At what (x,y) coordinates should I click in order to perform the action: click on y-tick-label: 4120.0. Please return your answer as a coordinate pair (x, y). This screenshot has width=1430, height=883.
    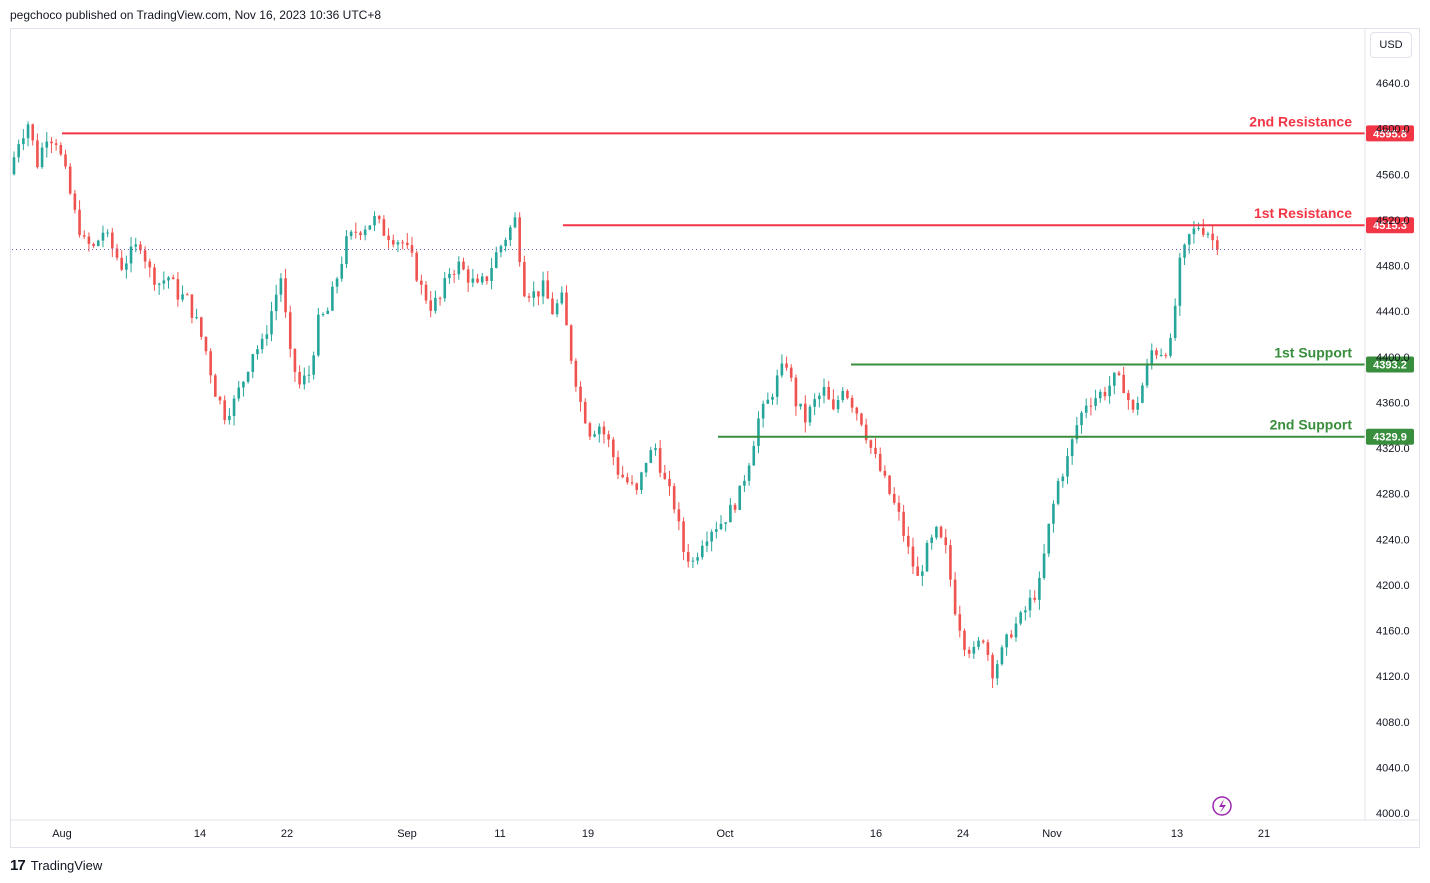
    Looking at the image, I should click on (1393, 677).